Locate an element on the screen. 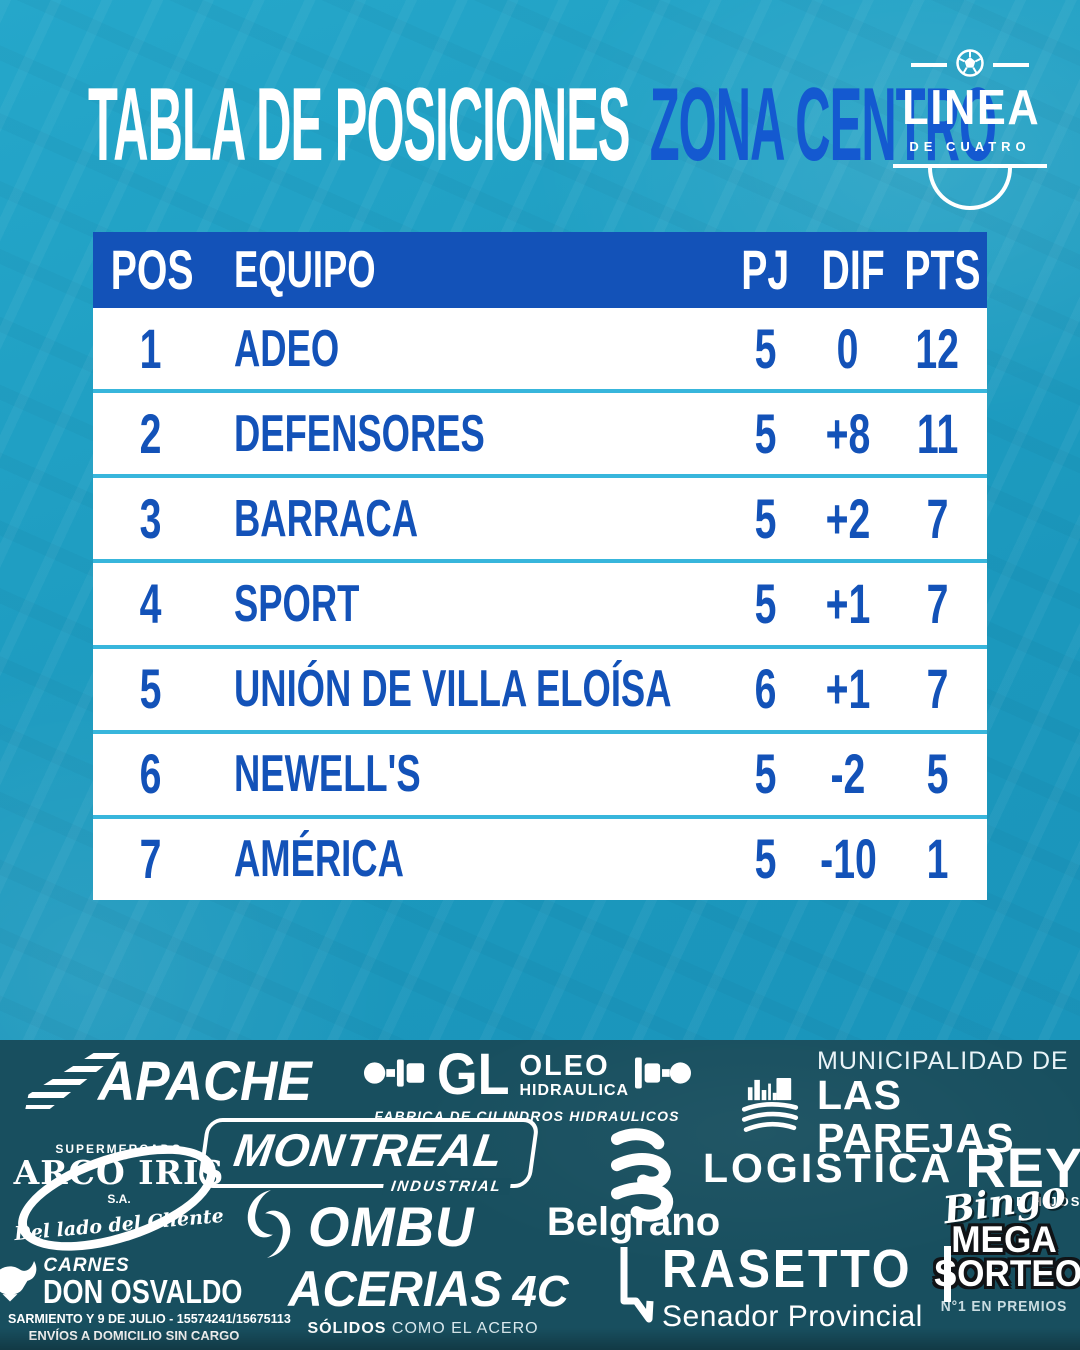 This screenshot has width=1080, height=1350. sponsor-acerias-4c: ACERIAS 4C SÓLIDOS COMO EL ACERO is located at coordinates (423, 1299).